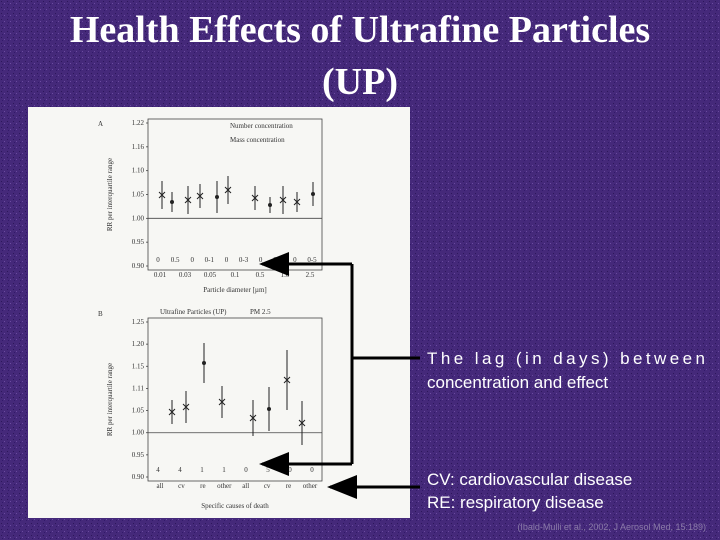 Image resolution: width=720 pixels, height=540 pixels. Describe the element at coordinates (260, 312) in the screenshot. I see `legend-entry: PM 2.5` at that location.